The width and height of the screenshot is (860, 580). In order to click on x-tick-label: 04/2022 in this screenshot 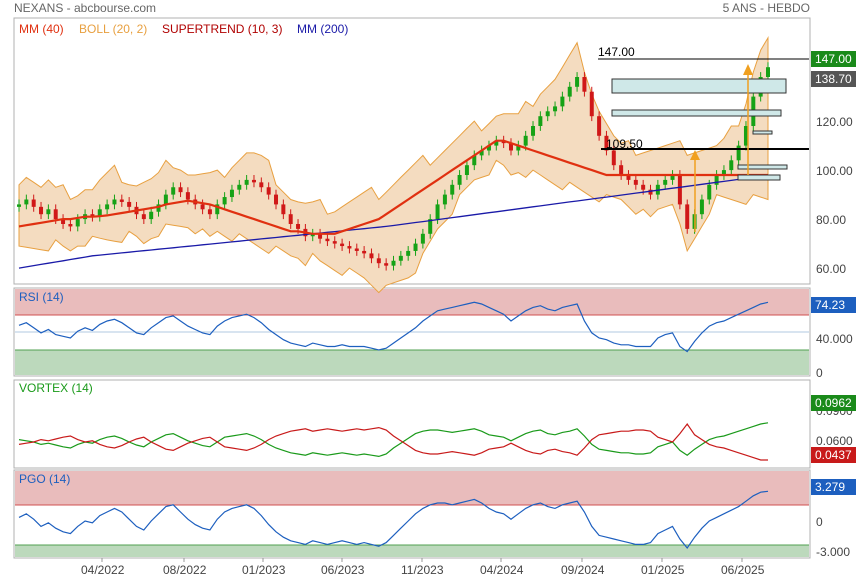, I will do `click(103, 570)`.